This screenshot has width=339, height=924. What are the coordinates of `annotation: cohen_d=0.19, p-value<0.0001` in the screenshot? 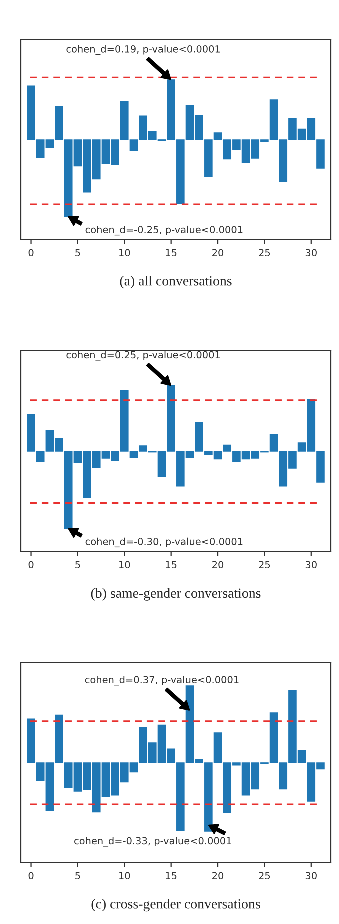 It's located at (143, 50).